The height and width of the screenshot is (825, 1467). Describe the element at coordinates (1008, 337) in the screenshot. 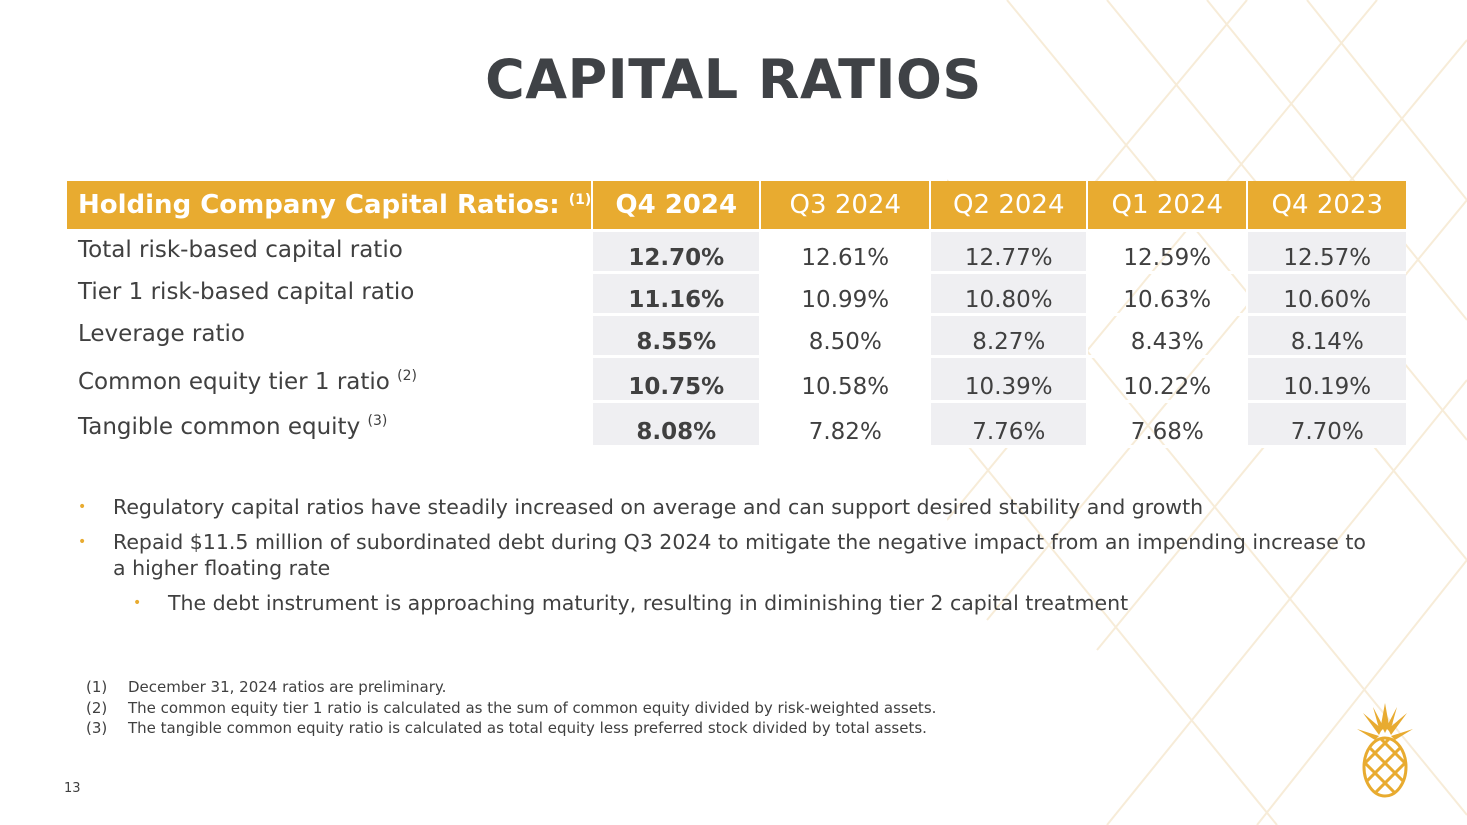

I see `table-cell: 8.27%` at that location.